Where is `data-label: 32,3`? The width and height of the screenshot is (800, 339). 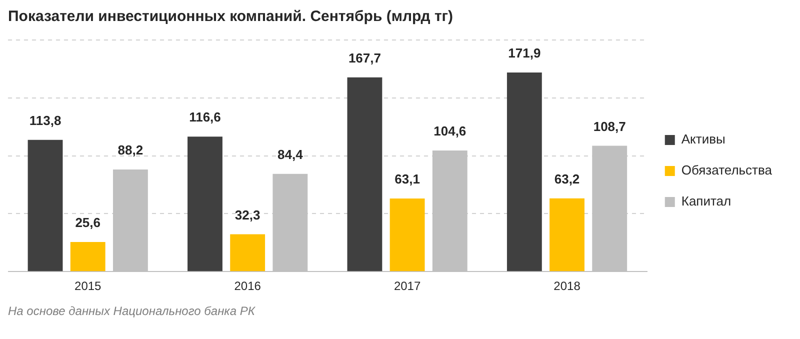
data-label: 32,3 is located at coordinates (247, 214).